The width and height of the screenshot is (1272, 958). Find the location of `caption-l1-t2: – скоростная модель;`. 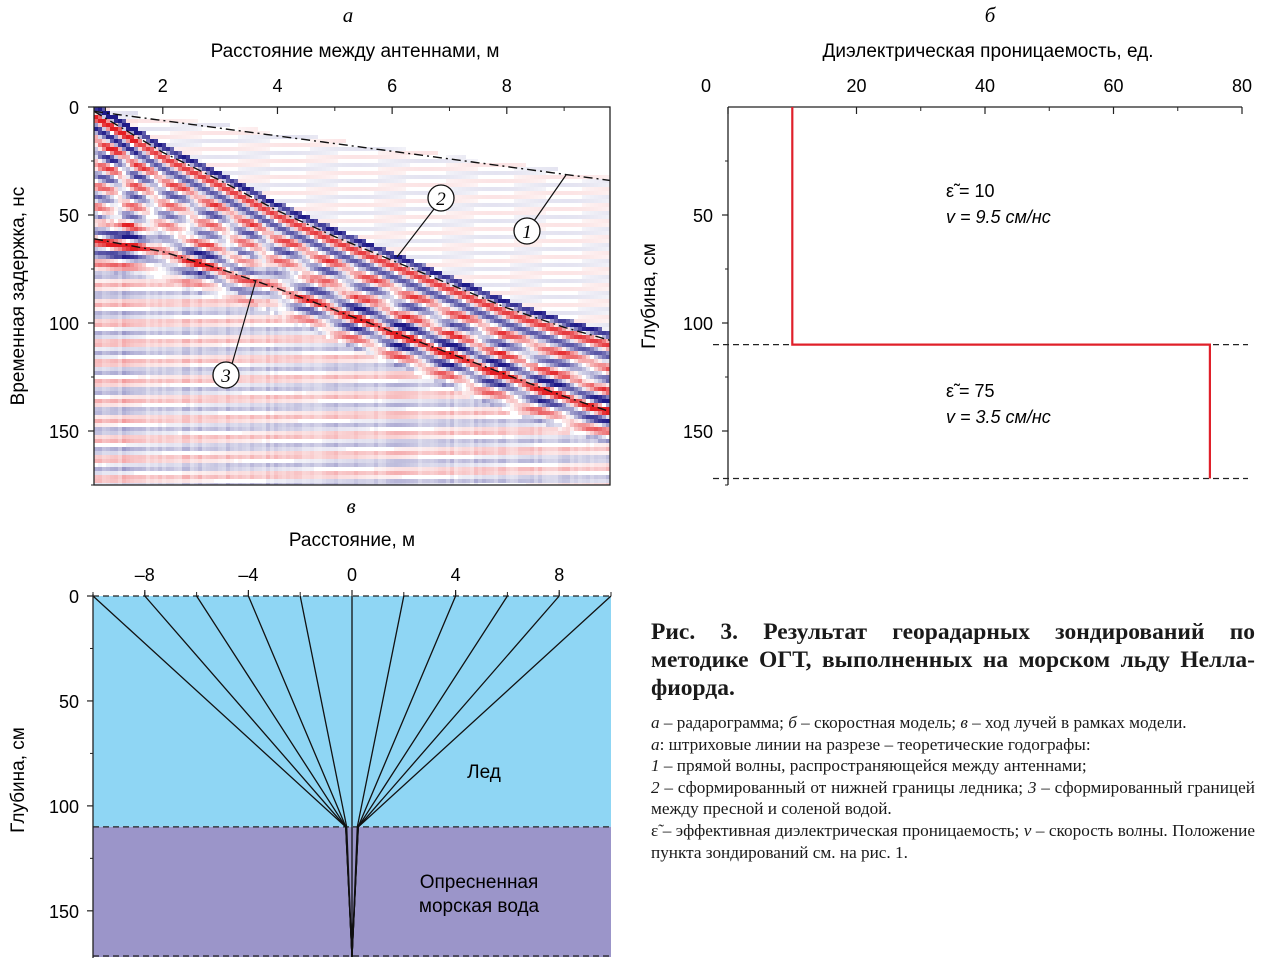

caption-l1-t2: – скоростная модель; is located at coordinates (878, 722).